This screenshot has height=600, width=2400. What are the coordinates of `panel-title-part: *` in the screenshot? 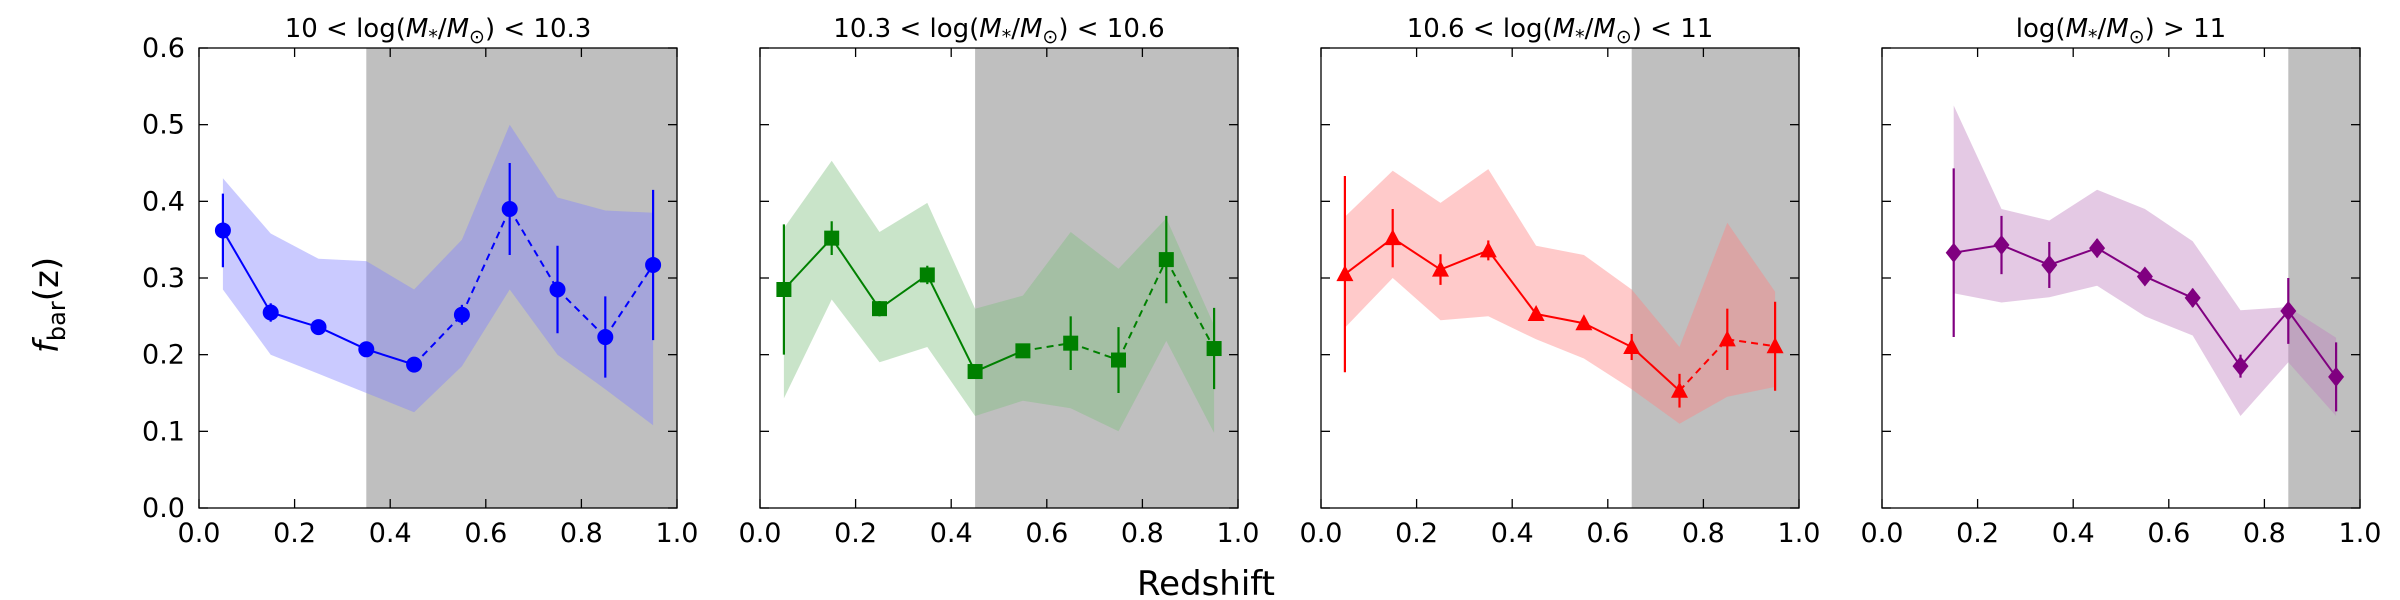 It's located at (433, 37).